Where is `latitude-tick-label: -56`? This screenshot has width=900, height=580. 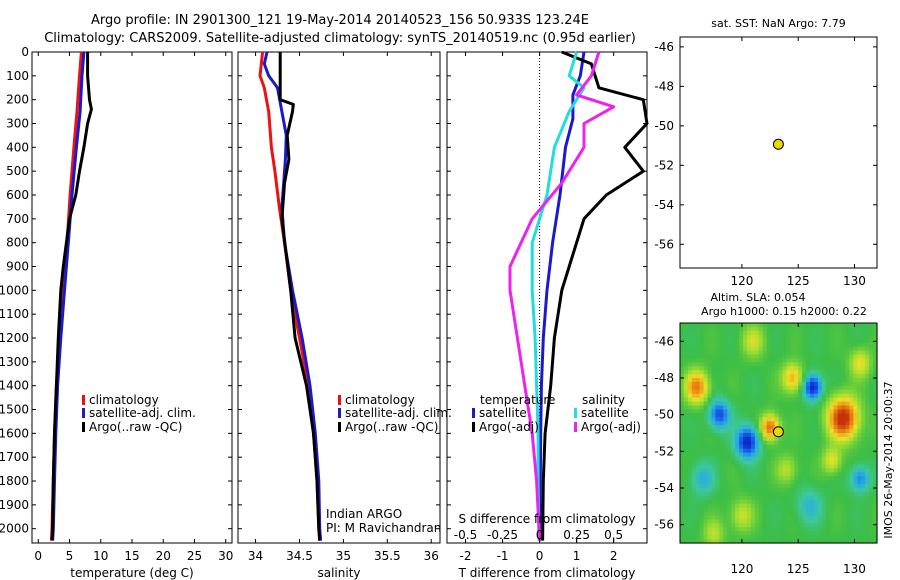 latitude-tick-label: -56 is located at coordinates (664, 525).